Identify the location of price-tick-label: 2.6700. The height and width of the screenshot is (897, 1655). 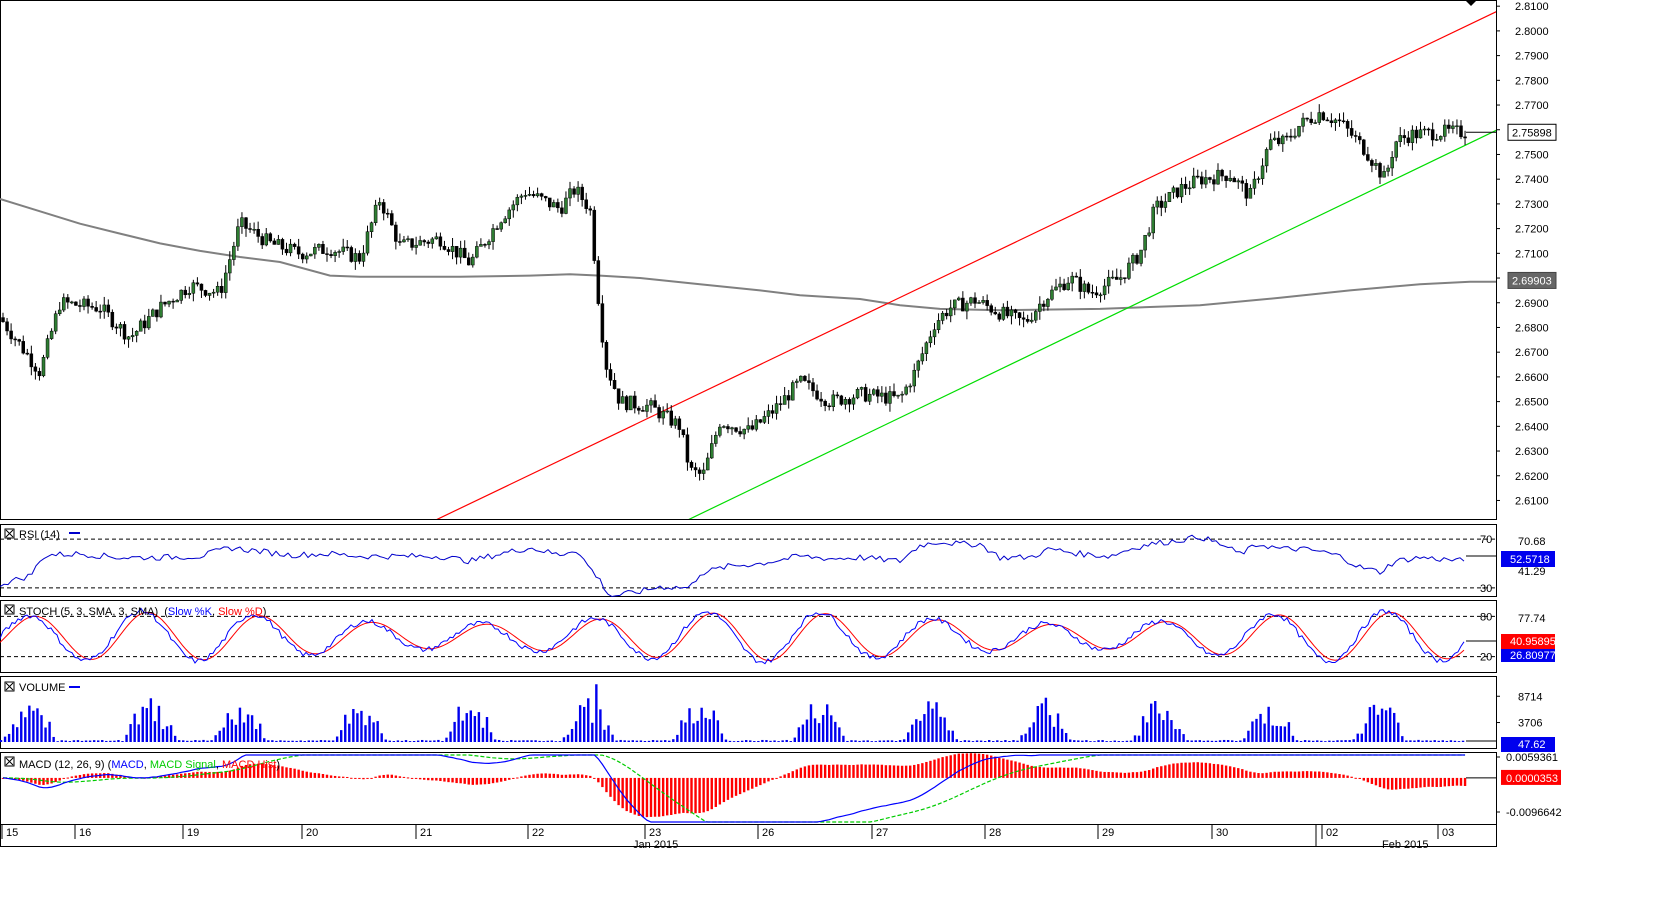
(1532, 353).